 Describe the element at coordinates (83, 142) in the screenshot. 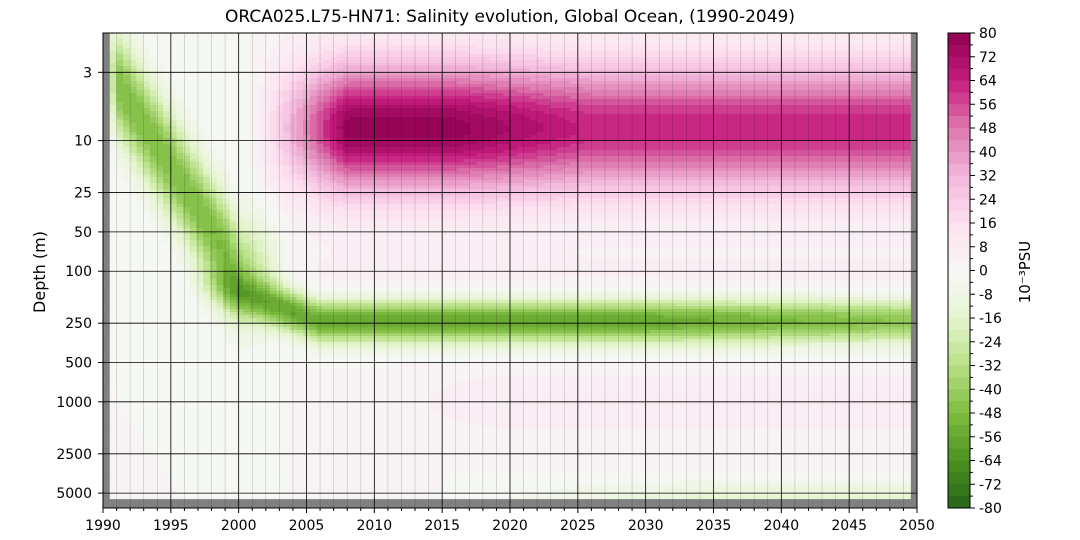

I see `y-tick-label: 10` at that location.